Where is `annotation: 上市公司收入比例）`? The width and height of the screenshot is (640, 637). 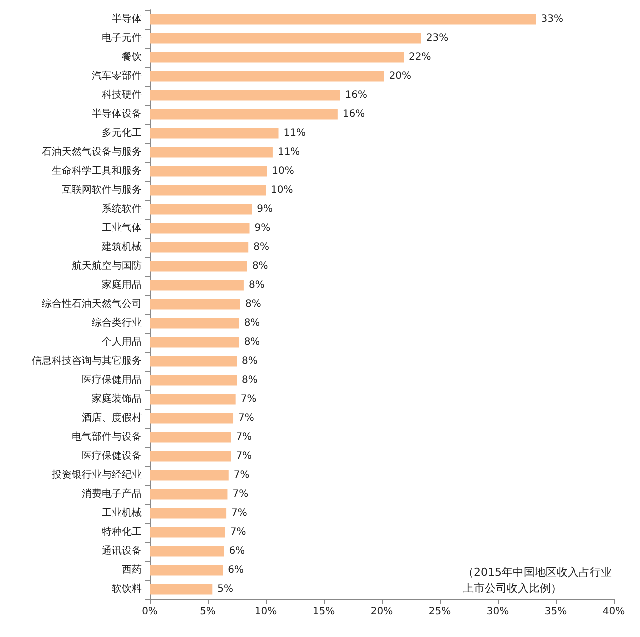
annotation: 上市公司收入比例） is located at coordinates (512, 588).